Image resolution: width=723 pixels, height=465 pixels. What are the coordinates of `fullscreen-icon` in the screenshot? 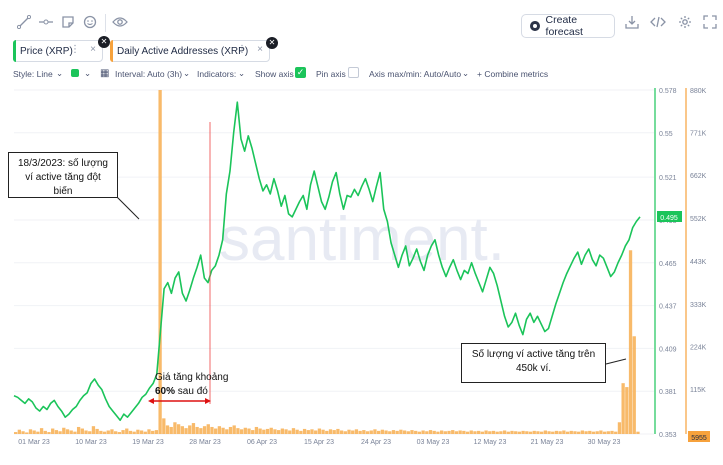 It's located at (710, 22).